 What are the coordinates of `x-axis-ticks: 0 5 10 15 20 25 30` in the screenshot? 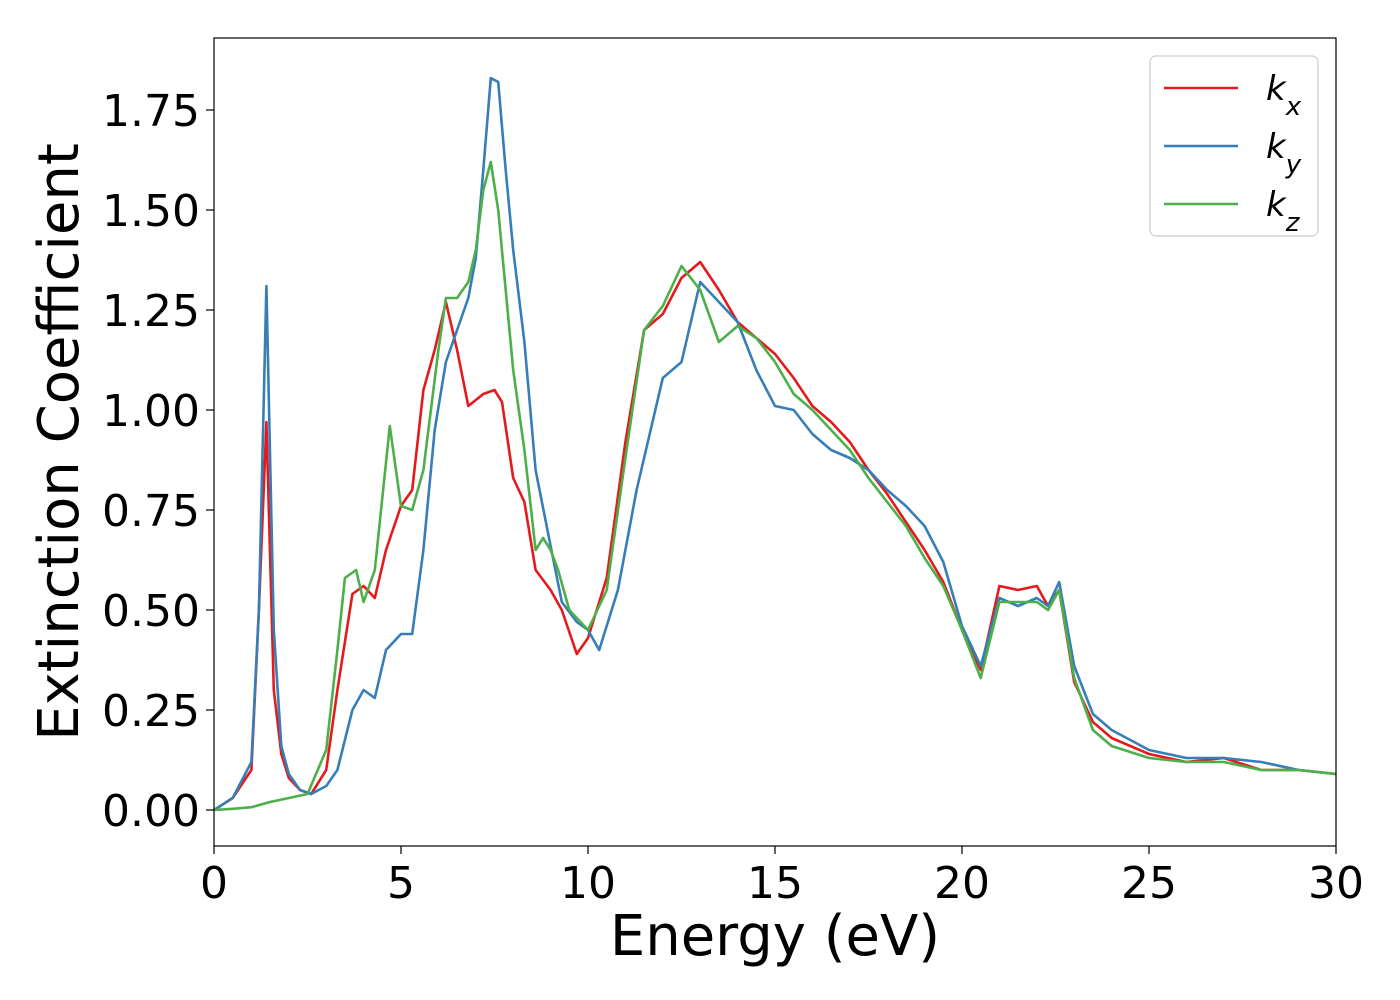 It's located at (782, 877).